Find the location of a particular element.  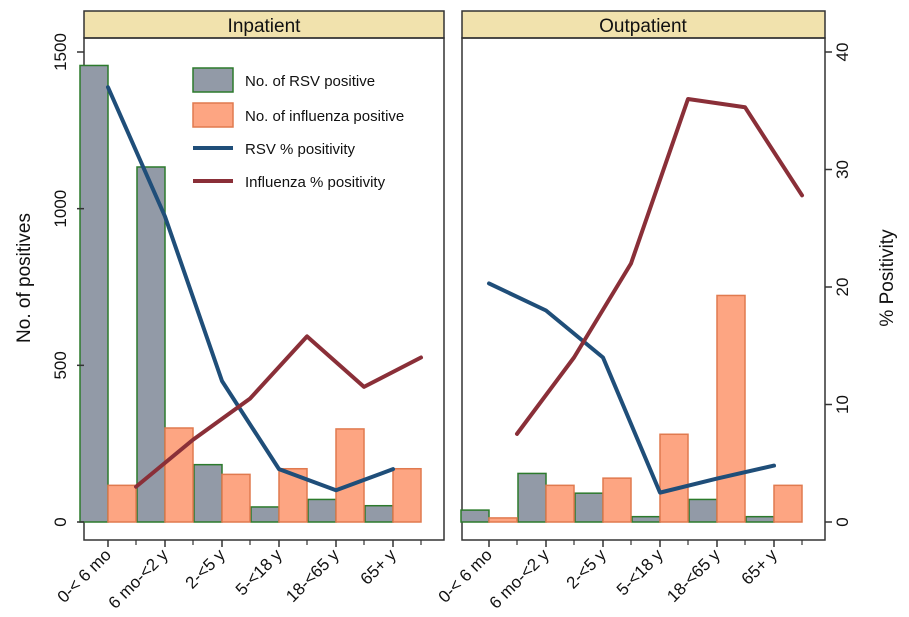

legend-label-rsv-count: No. of RSV positive is located at coordinates (310, 81).